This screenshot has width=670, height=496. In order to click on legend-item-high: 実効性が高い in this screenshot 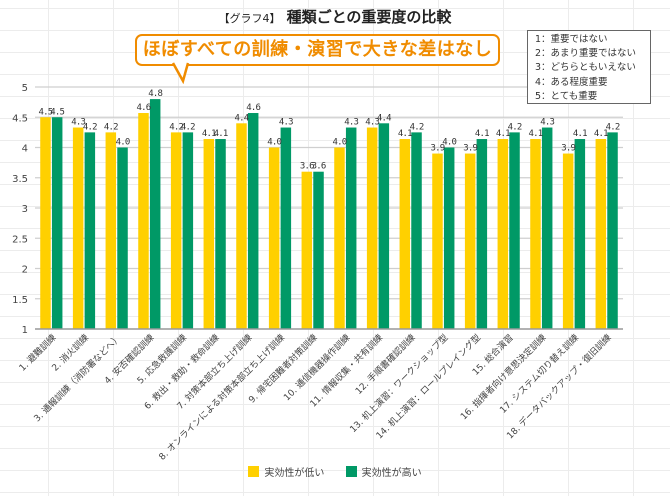, I will do `click(383, 471)`.